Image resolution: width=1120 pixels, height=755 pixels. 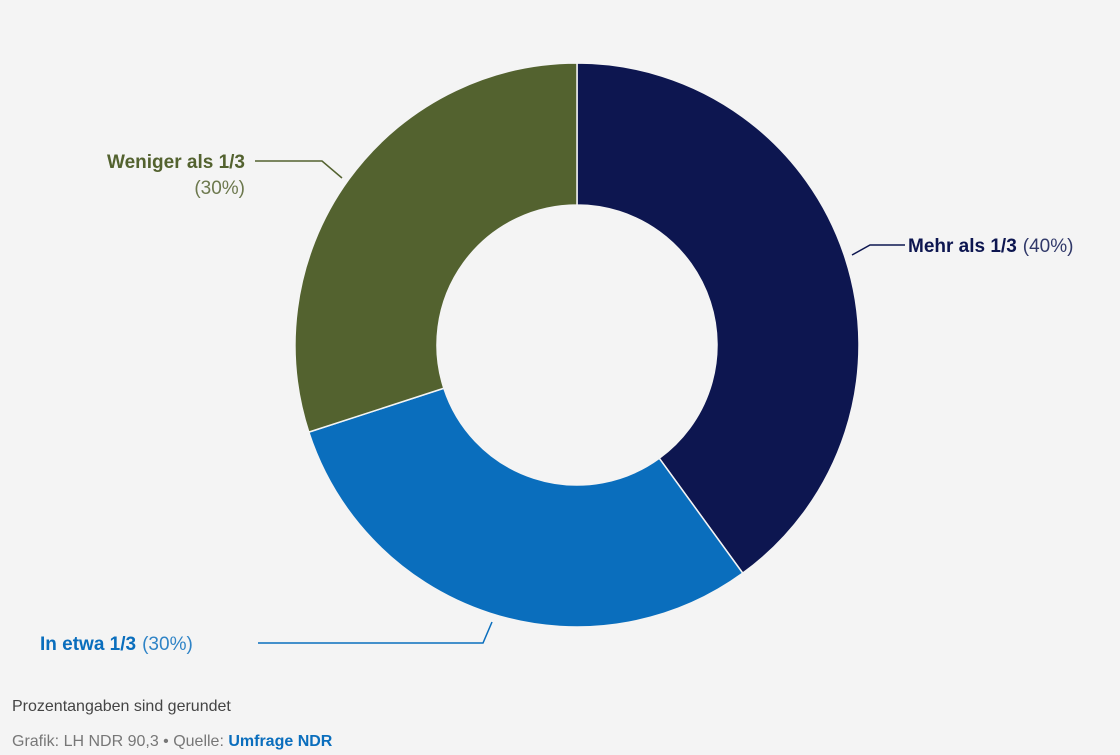 I want to click on slice-label-0: Mehr als 1/3 (40%), so click(x=990, y=246).